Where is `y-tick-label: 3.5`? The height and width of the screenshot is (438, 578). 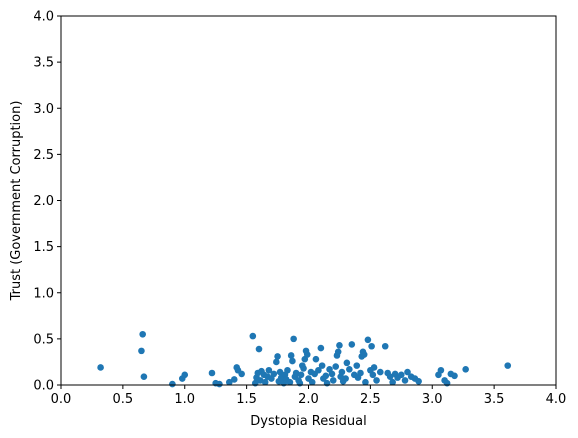
y-tick-label: 3.5 is located at coordinates (43, 63).